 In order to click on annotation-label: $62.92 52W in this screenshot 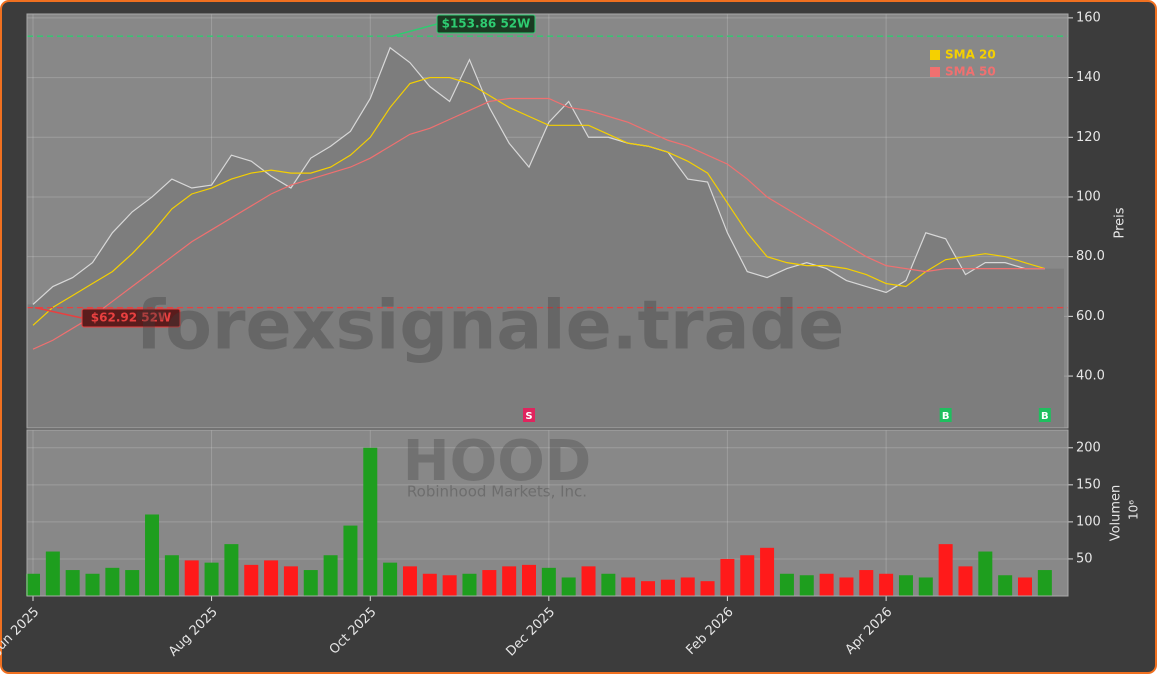, I will do `click(131, 318)`.